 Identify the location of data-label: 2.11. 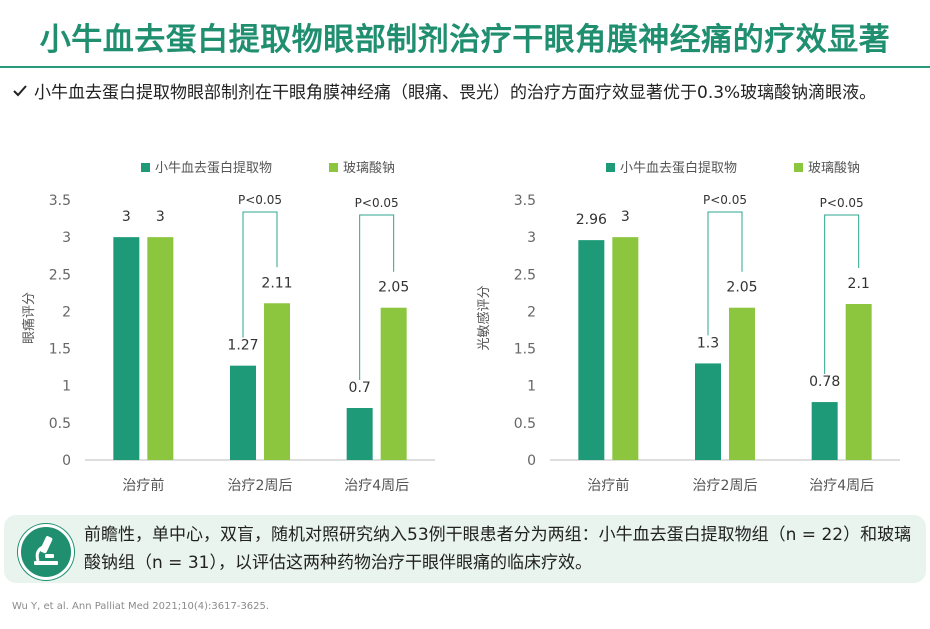
(276, 283).